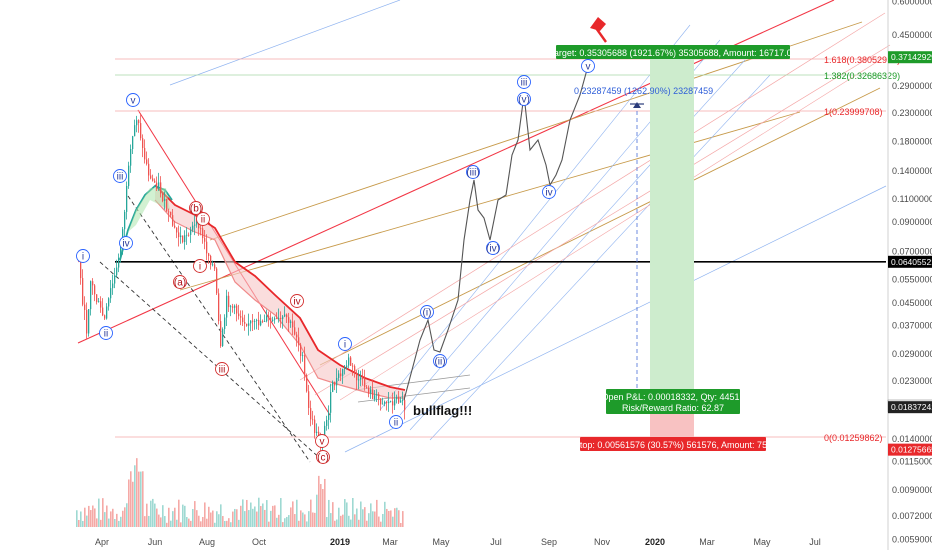 The image size is (932, 550). What do you see at coordinates (910, 57) in the screenshot?
I see `price-tag` at bounding box center [910, 57].